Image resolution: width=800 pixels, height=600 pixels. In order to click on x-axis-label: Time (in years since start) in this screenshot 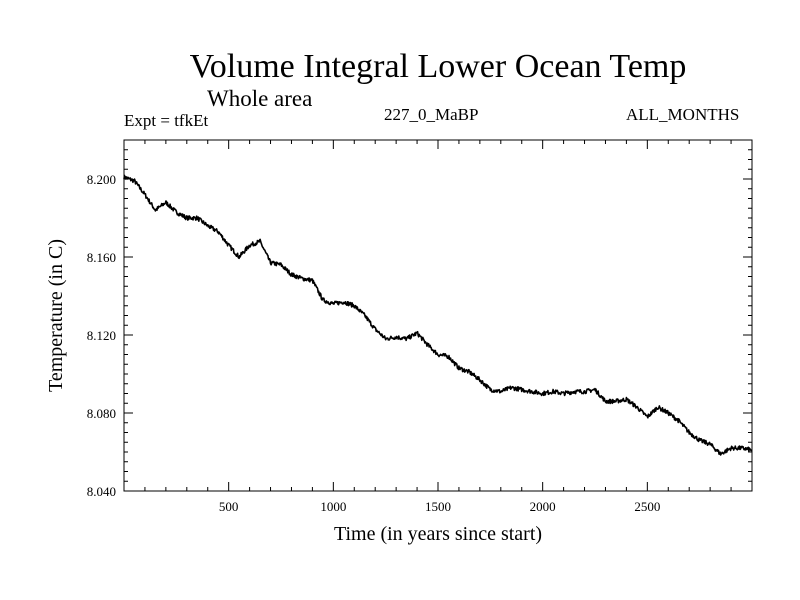, I will do `click(438, 534)`.